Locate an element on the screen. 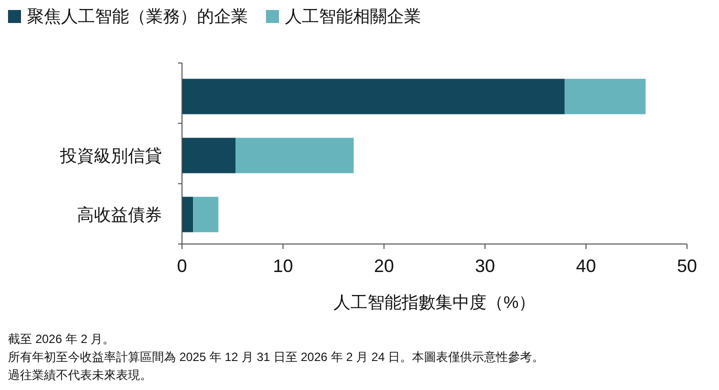 Image resolution: width=719 pixels, height=390 pixels. x-tick-label: 0 is located at coordinates (182, 266).